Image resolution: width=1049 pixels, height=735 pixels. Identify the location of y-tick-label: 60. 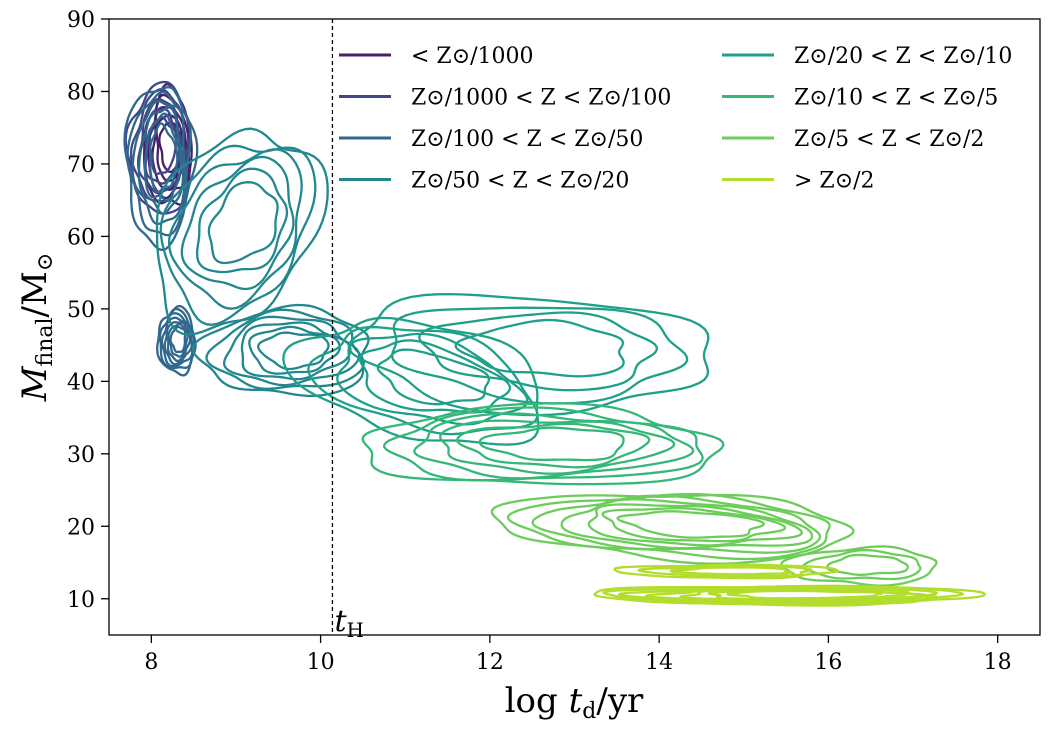
(81, 237).